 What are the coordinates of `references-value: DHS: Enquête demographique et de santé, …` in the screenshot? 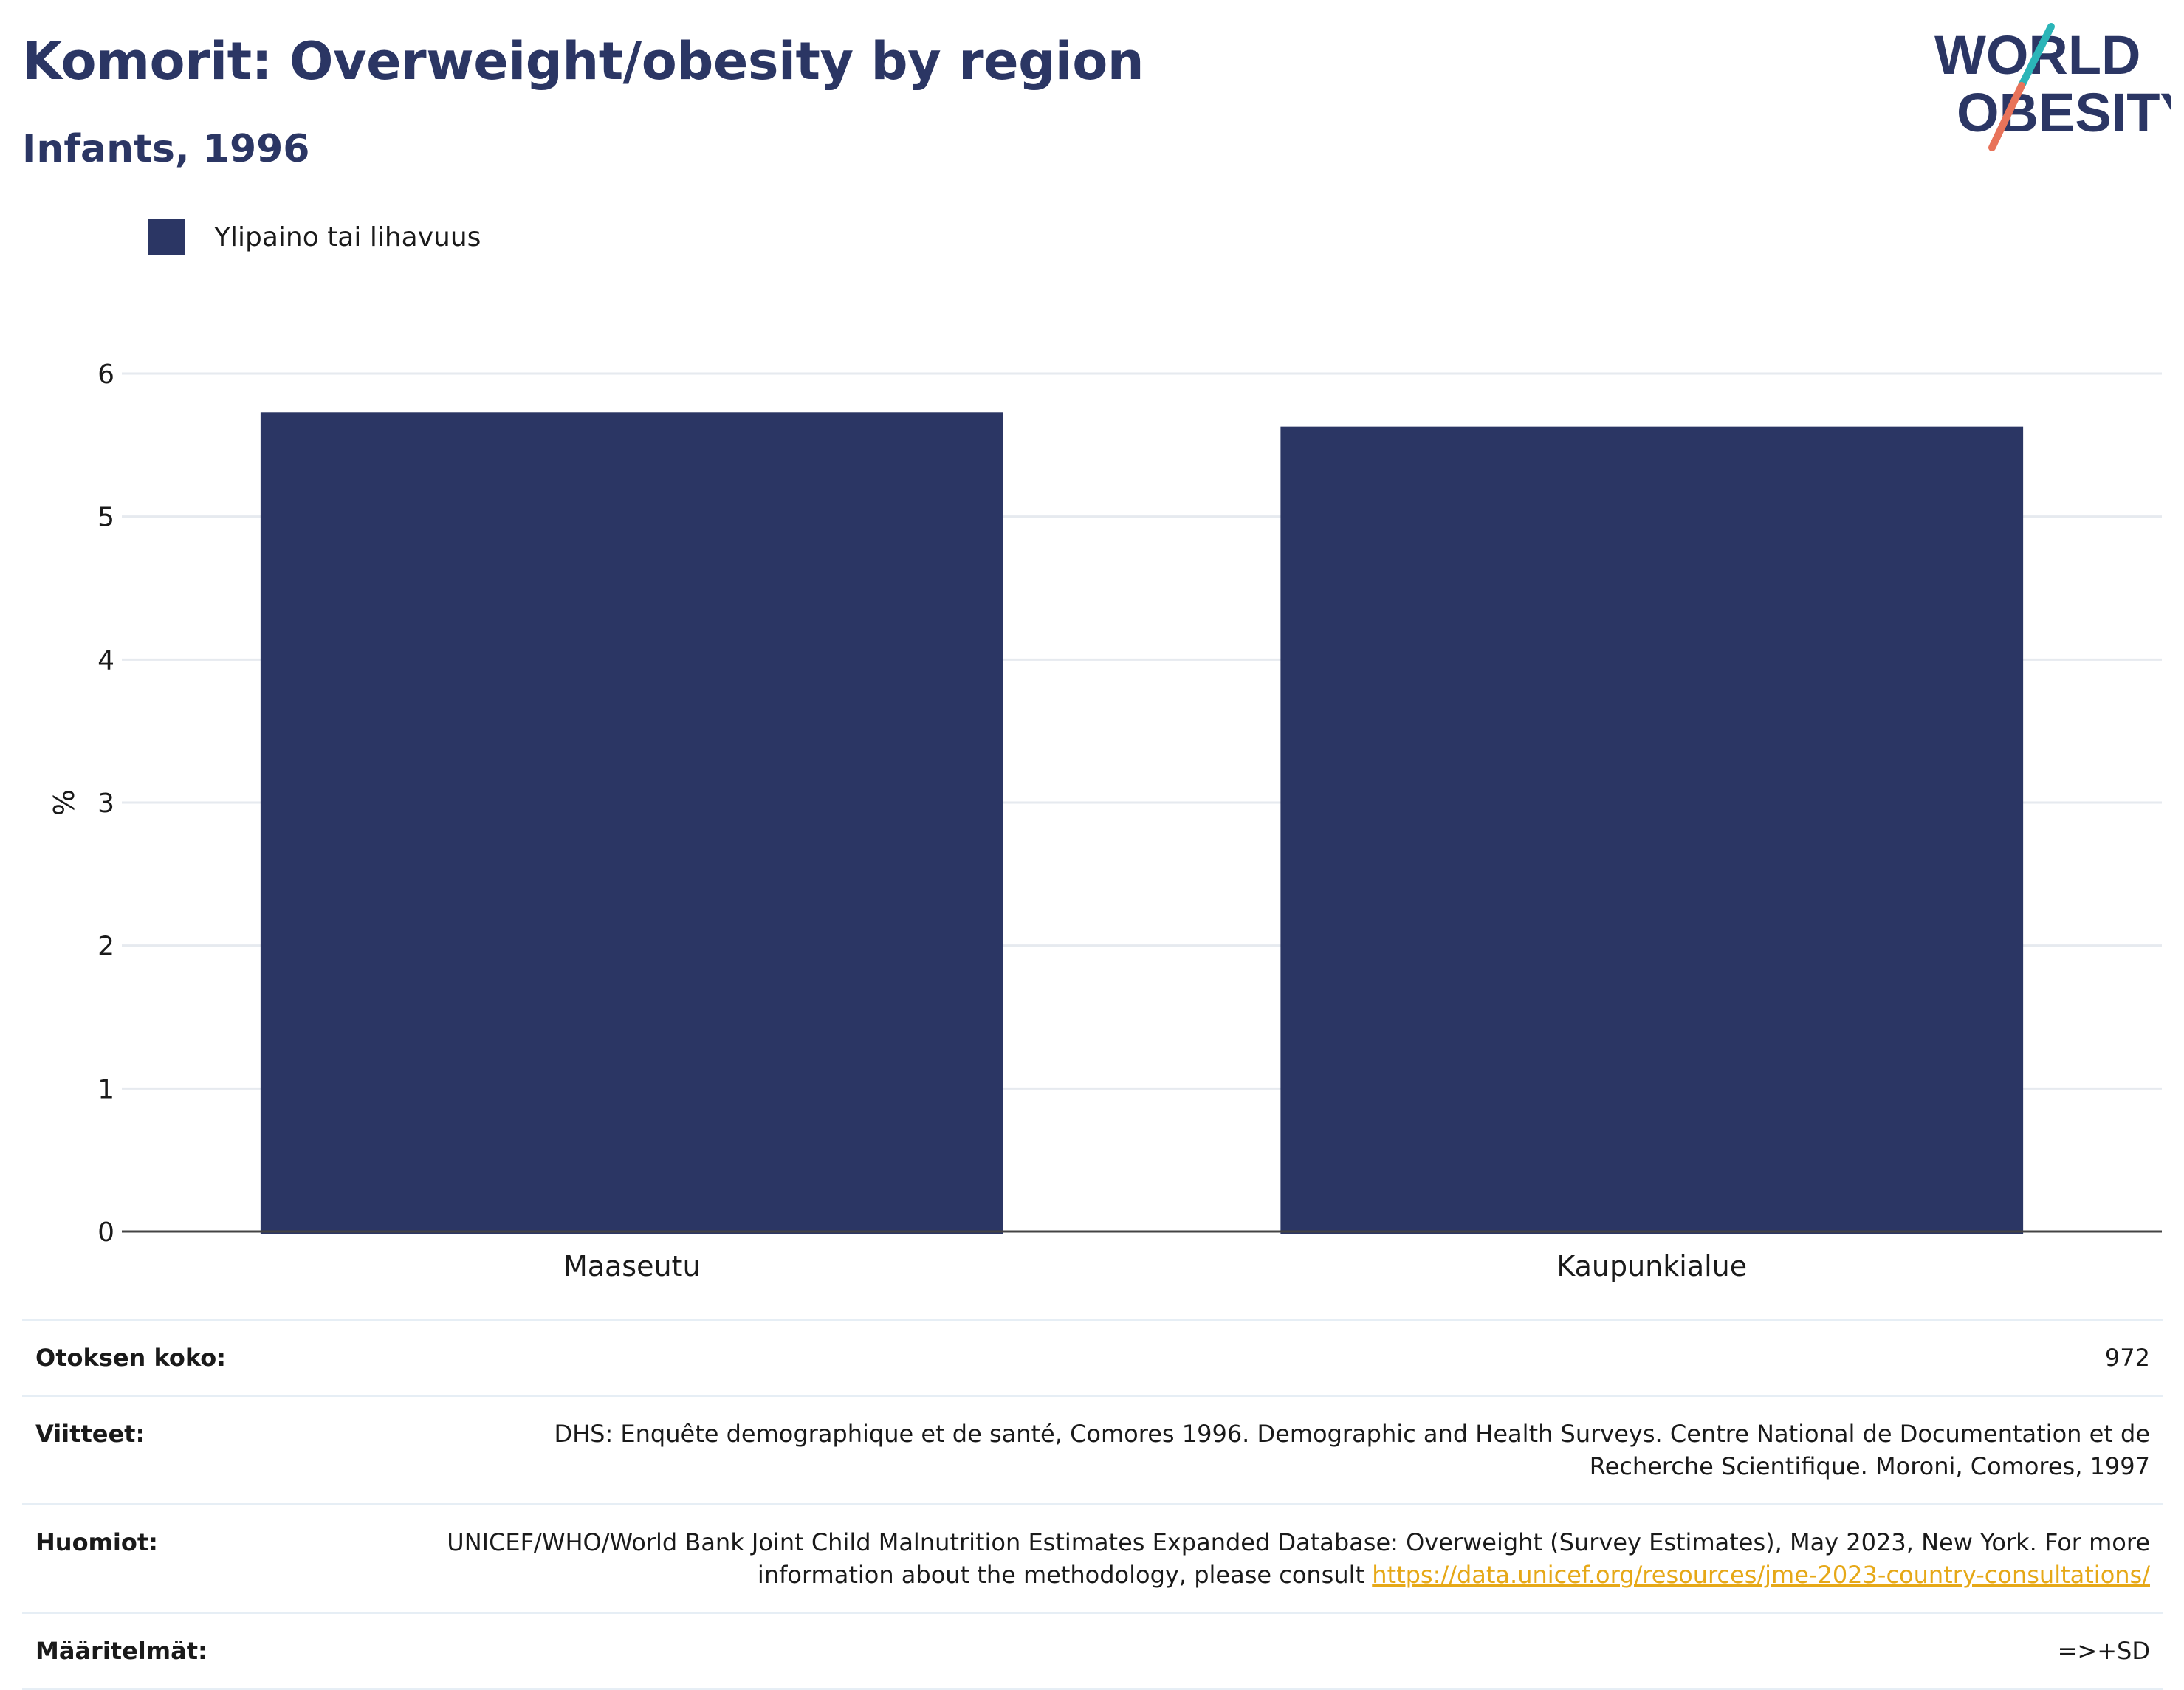 It's located at (1291, 1450).